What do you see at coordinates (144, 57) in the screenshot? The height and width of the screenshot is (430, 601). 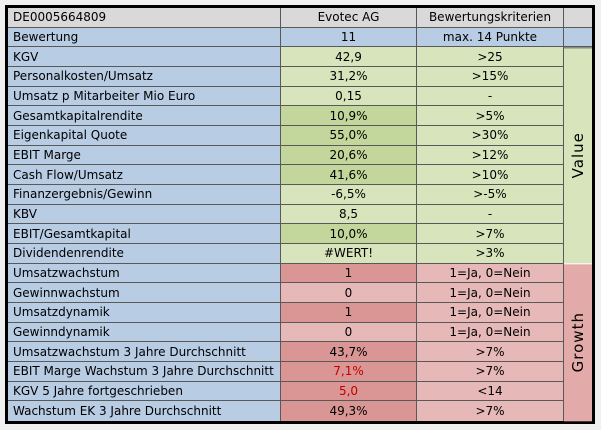 I see `cell-label-value-3: KGV` at bounding box center [144, 57].